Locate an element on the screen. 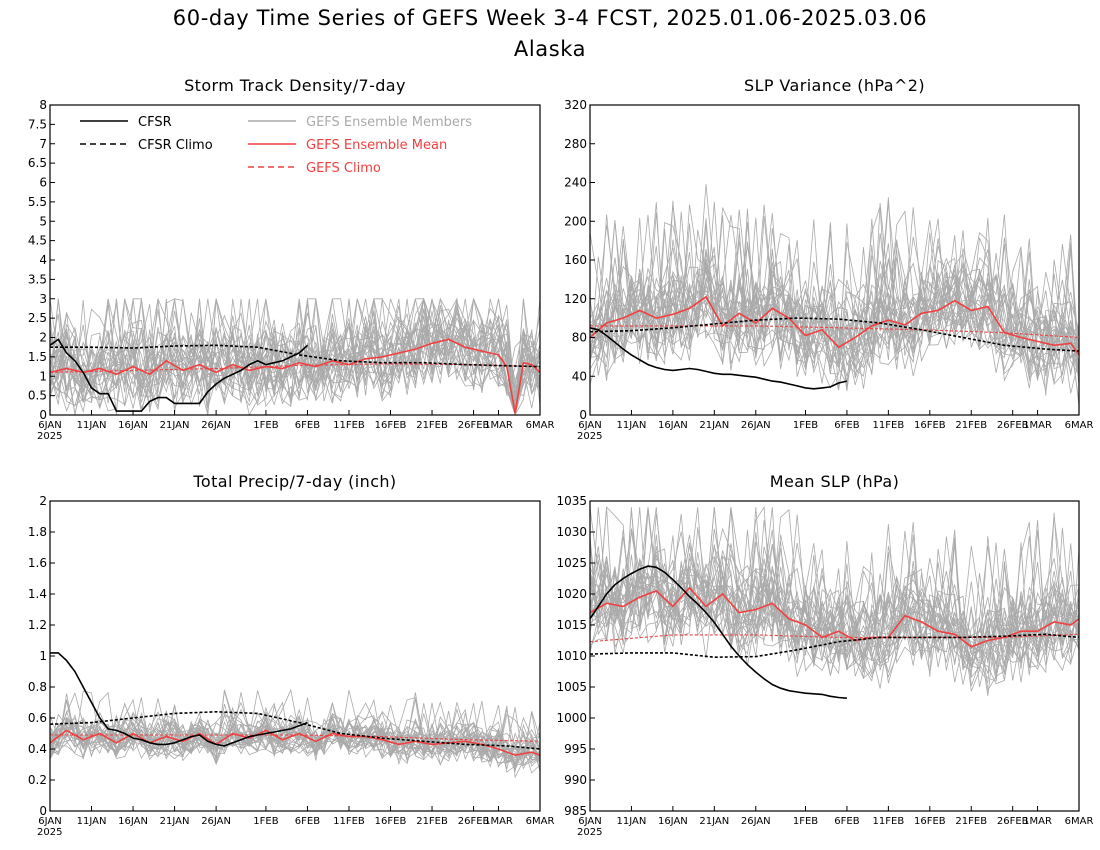  y-tick-label: 0.8 is located at coordinates (37, 687).